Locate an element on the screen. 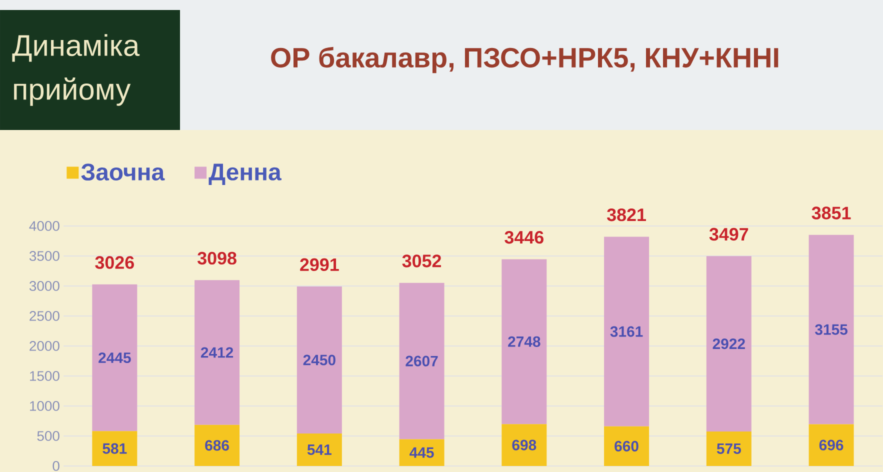  data-label: 3161 is located at coordinates (626, 331).